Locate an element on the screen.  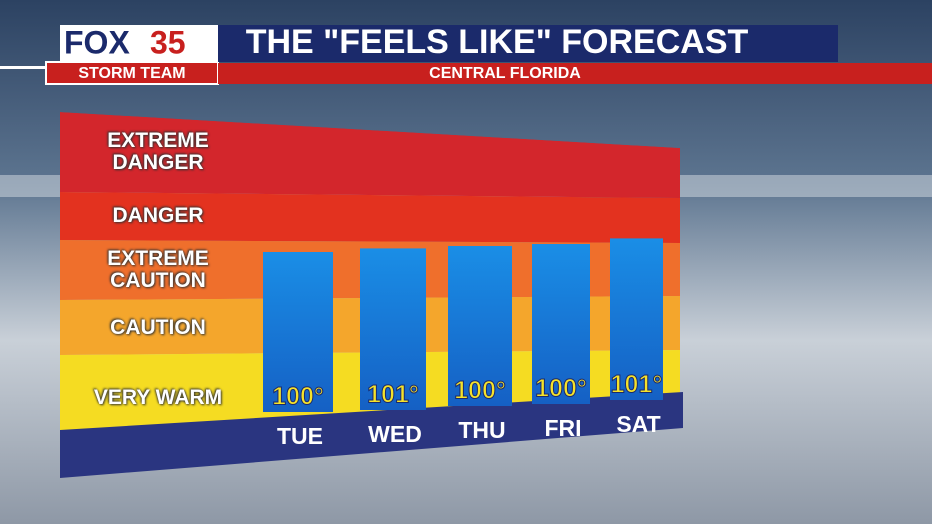
category-label: THU is located at coordinates (481, 430).